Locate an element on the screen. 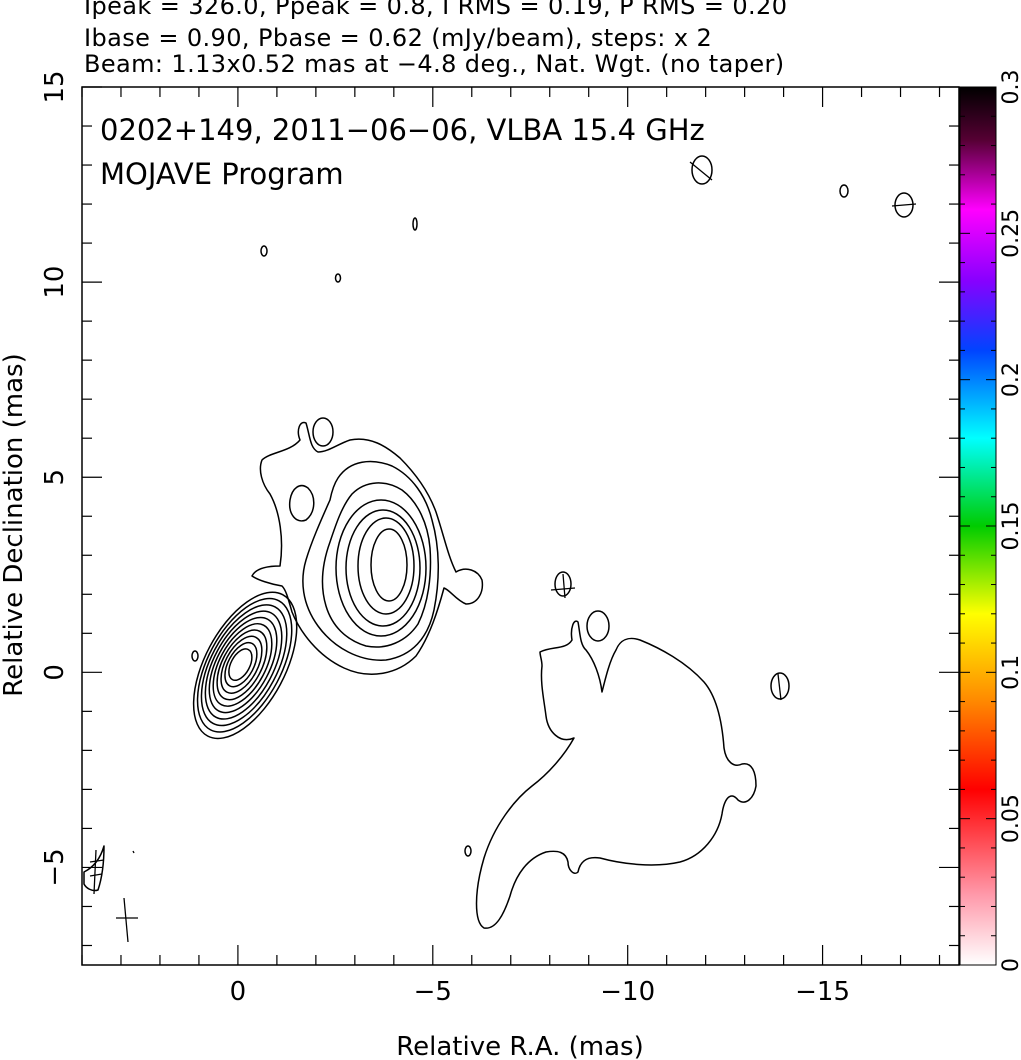 This screenshot has height=1060, width=1021. colorbar-tick-labels: 0 0.05 0.1 0.15 0.2 0.25 0.3 is located at coordinates (990, 521).